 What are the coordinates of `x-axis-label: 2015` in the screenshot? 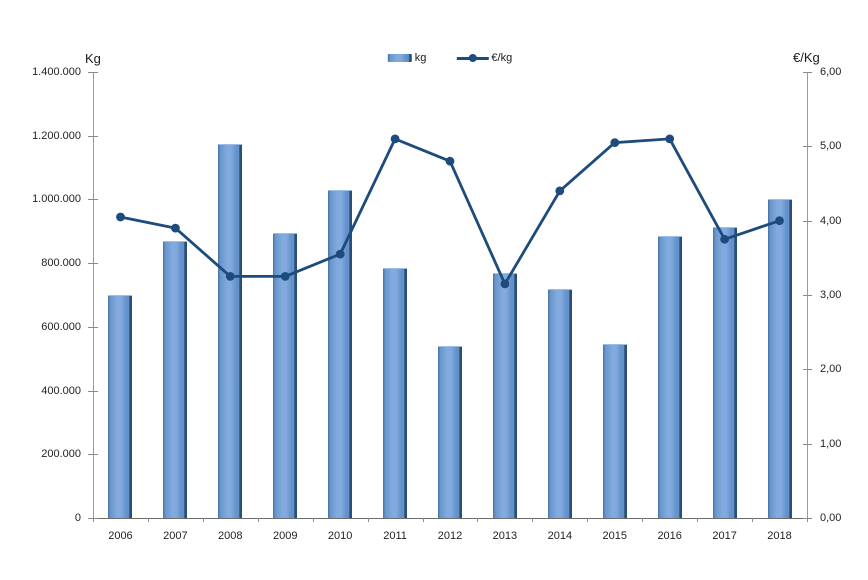 It's located at (614, 536).